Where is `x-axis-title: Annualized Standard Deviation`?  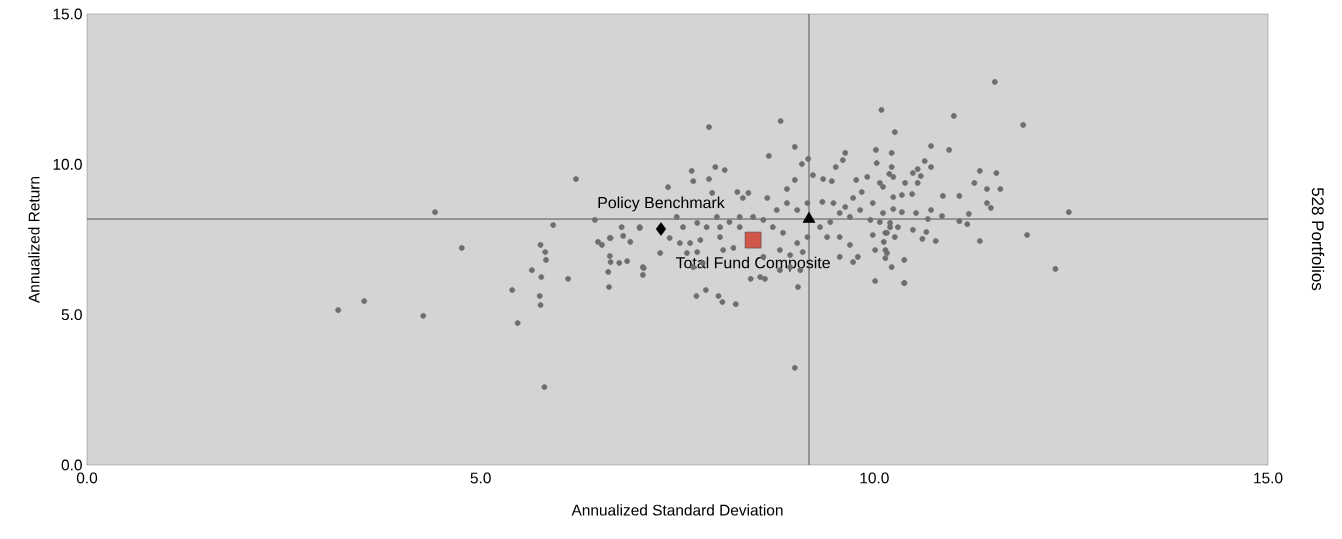
x-axis-title: Annualized Standard Deviation is located at coordinates (677, 510).